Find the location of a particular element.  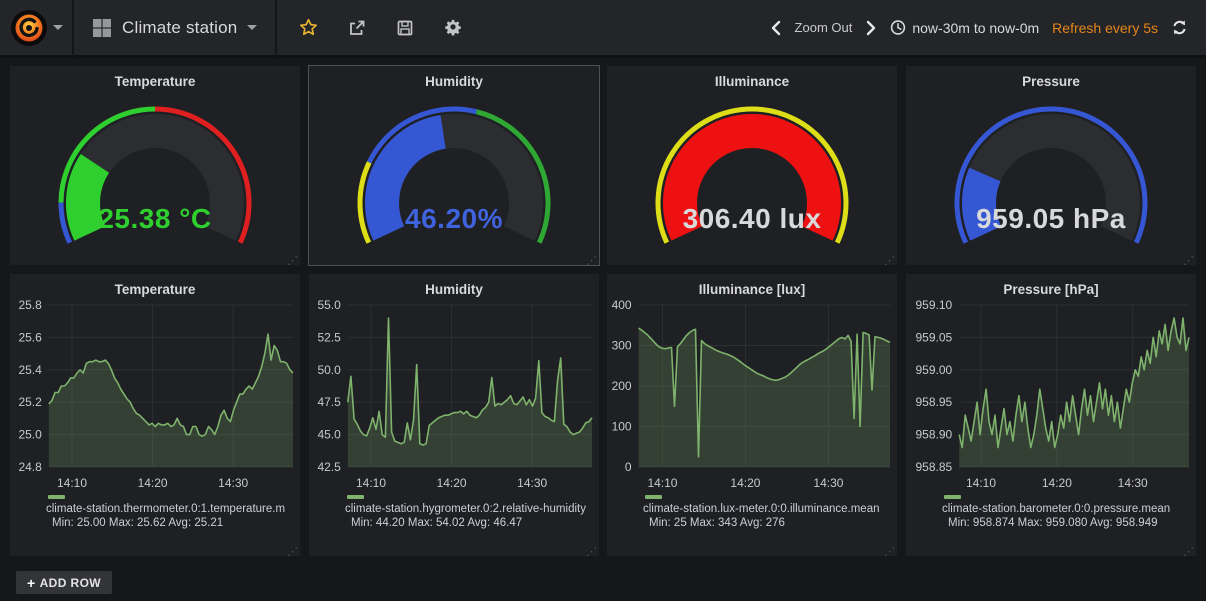

star-button is located at coordinates (308, 27).